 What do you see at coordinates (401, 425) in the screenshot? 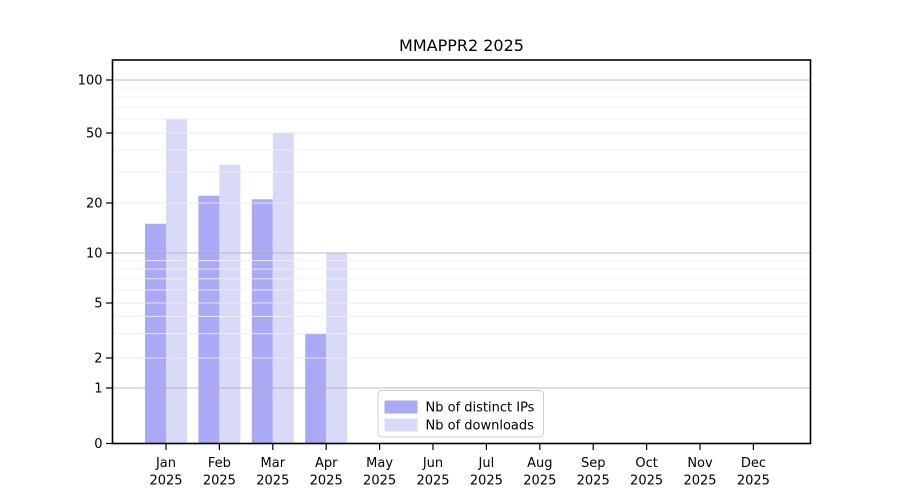
I see `legend-swatch-downloads` at bounding box center [401, 425].